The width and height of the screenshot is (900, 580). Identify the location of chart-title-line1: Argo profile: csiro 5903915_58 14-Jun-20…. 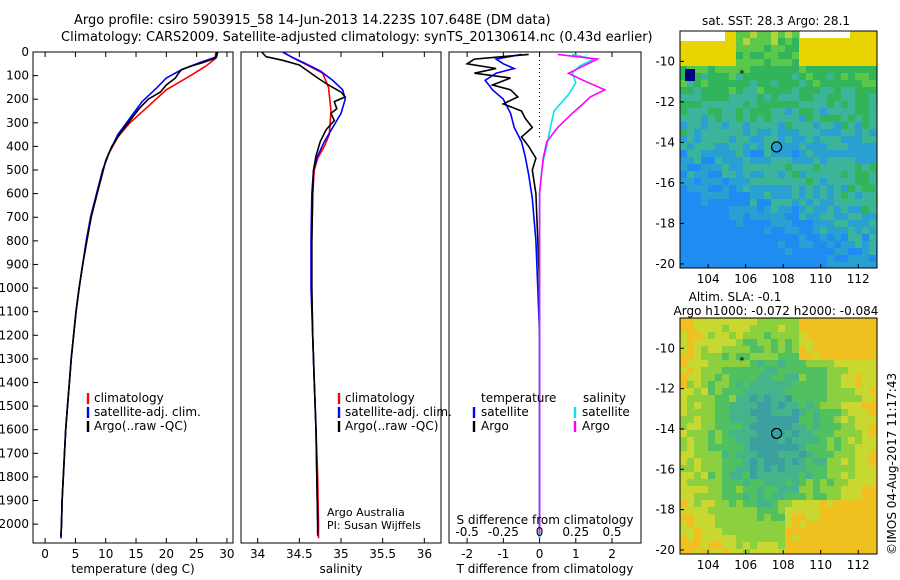
(312, 20).